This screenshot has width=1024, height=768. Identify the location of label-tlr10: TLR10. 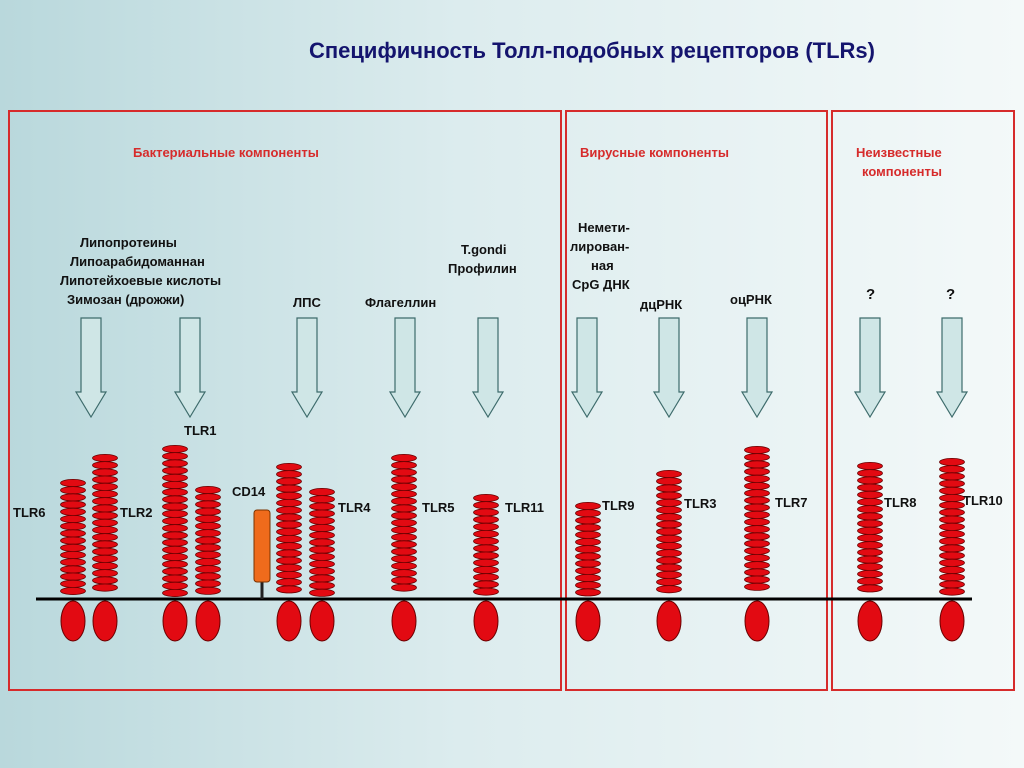
(983, 500).